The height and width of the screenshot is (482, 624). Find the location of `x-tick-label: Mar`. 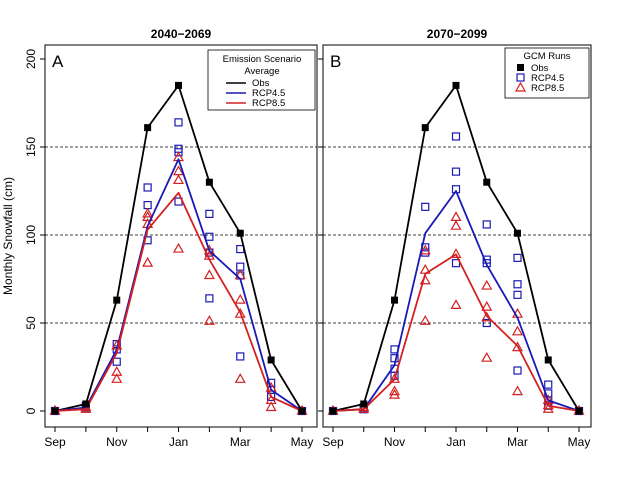

x-tick-label: Mar is located at coordinates (240, 442).